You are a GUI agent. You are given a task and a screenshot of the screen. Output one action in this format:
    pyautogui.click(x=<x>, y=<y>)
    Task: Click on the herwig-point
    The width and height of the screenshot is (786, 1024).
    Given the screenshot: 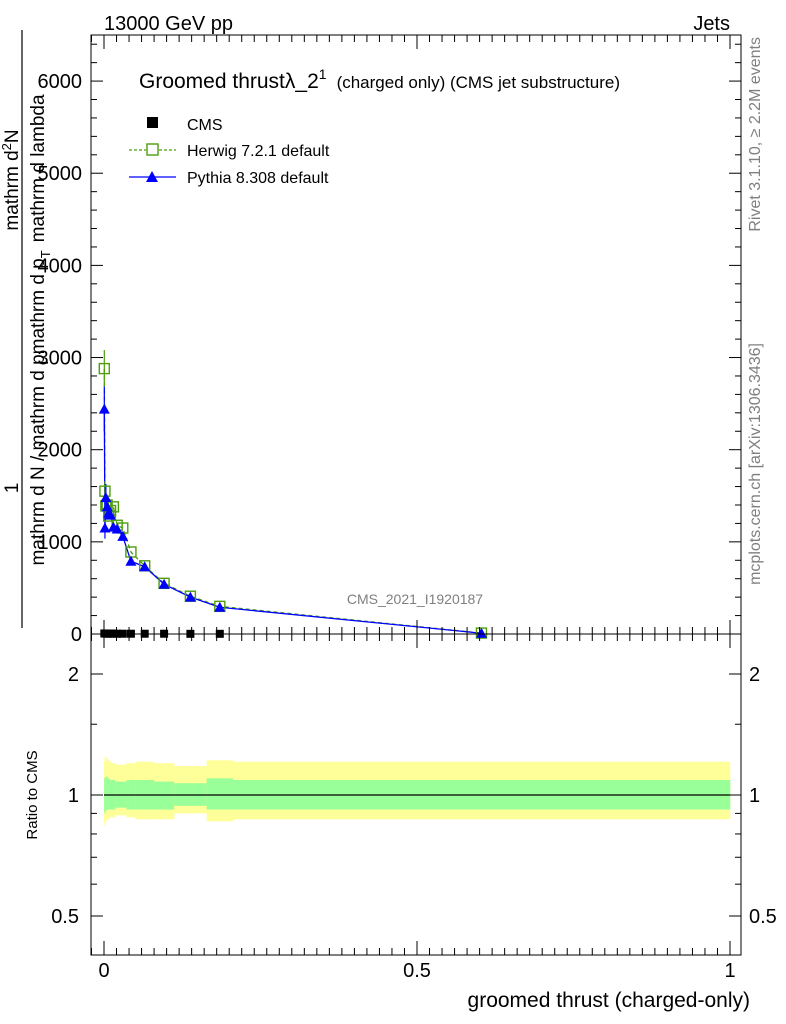 What is the action you would take?
    pyautogui.click(x=104, y=368)
    